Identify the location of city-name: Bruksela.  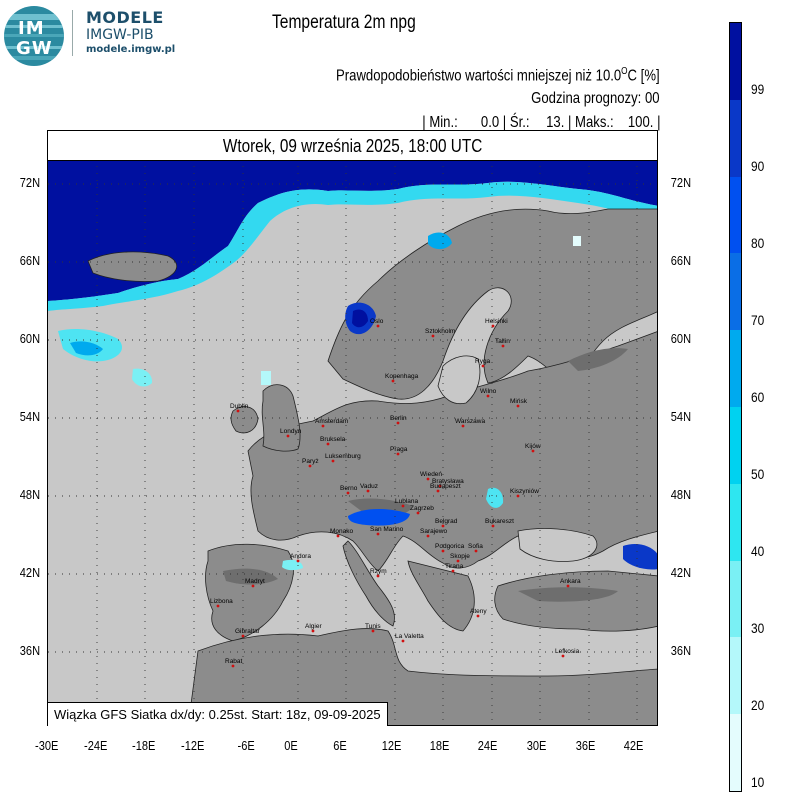
(333, 439).